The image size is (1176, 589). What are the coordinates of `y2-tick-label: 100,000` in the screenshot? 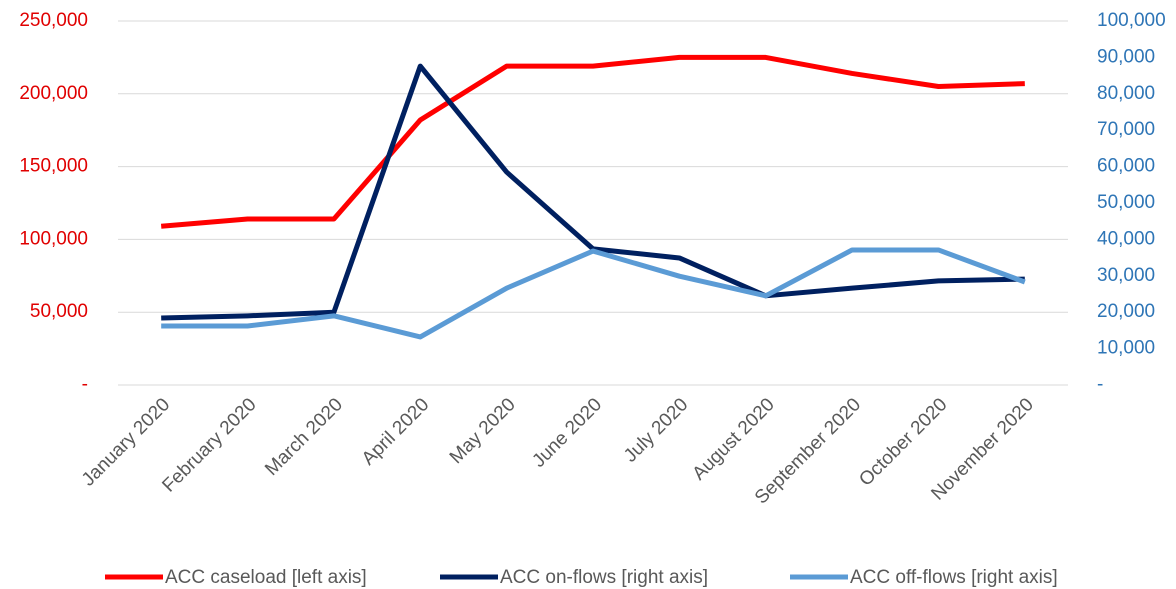 It's located at (1131, 20).